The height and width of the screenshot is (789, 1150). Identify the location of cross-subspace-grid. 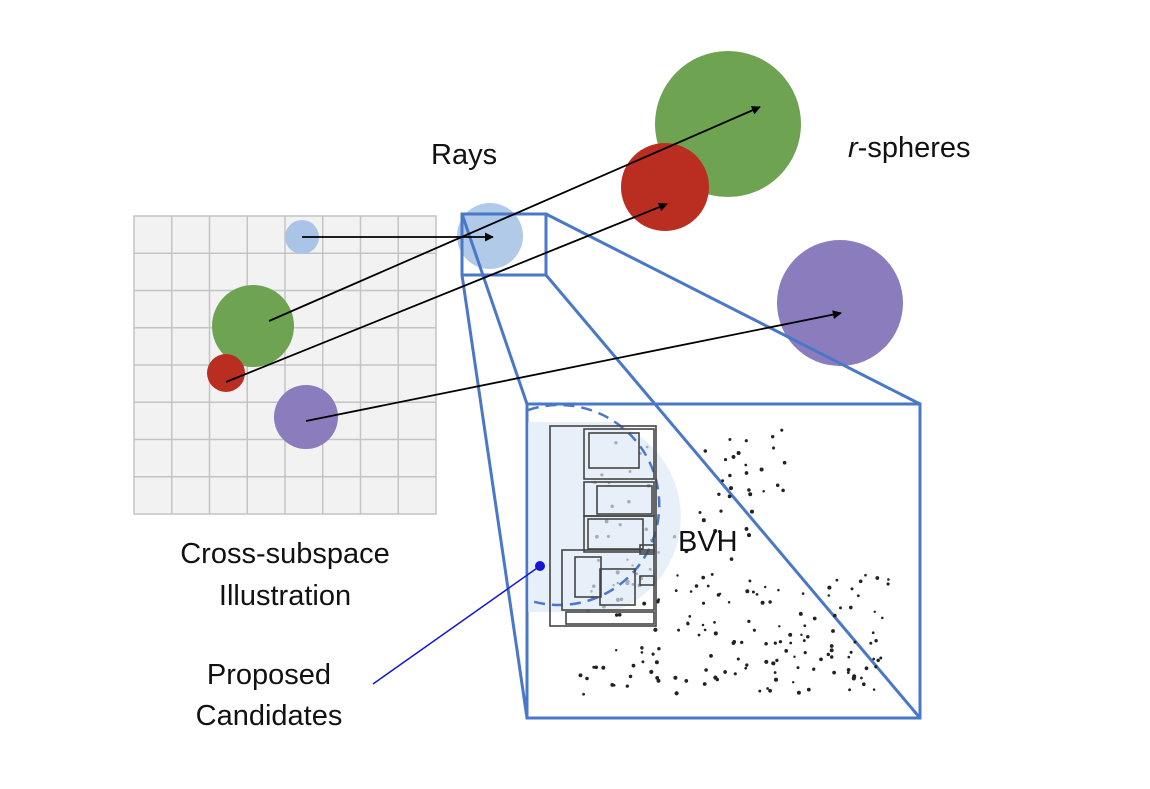
(285, 365).